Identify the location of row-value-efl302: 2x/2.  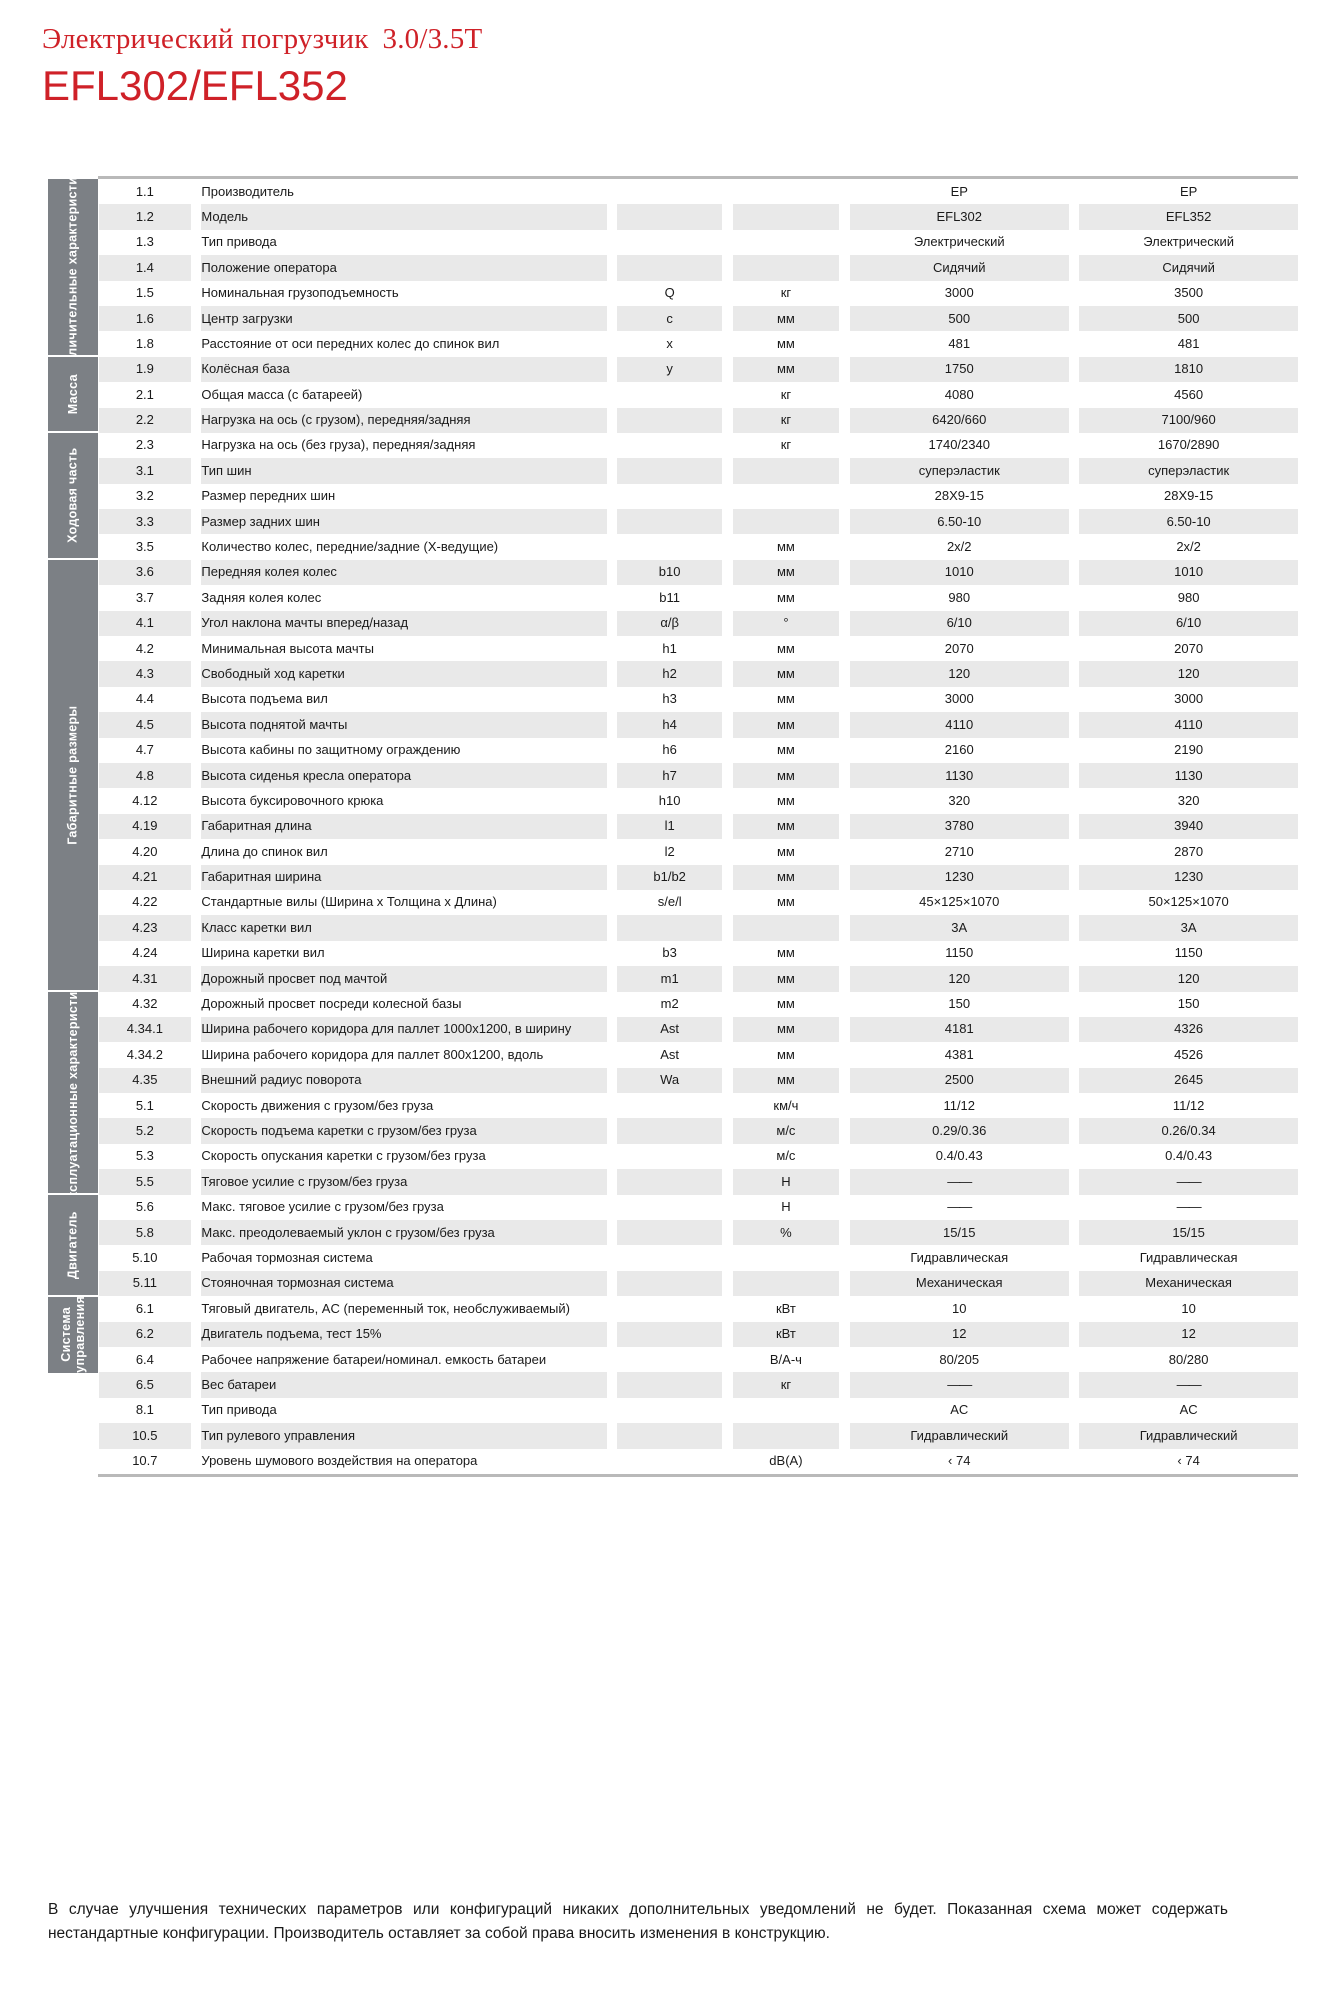
(959, 547).